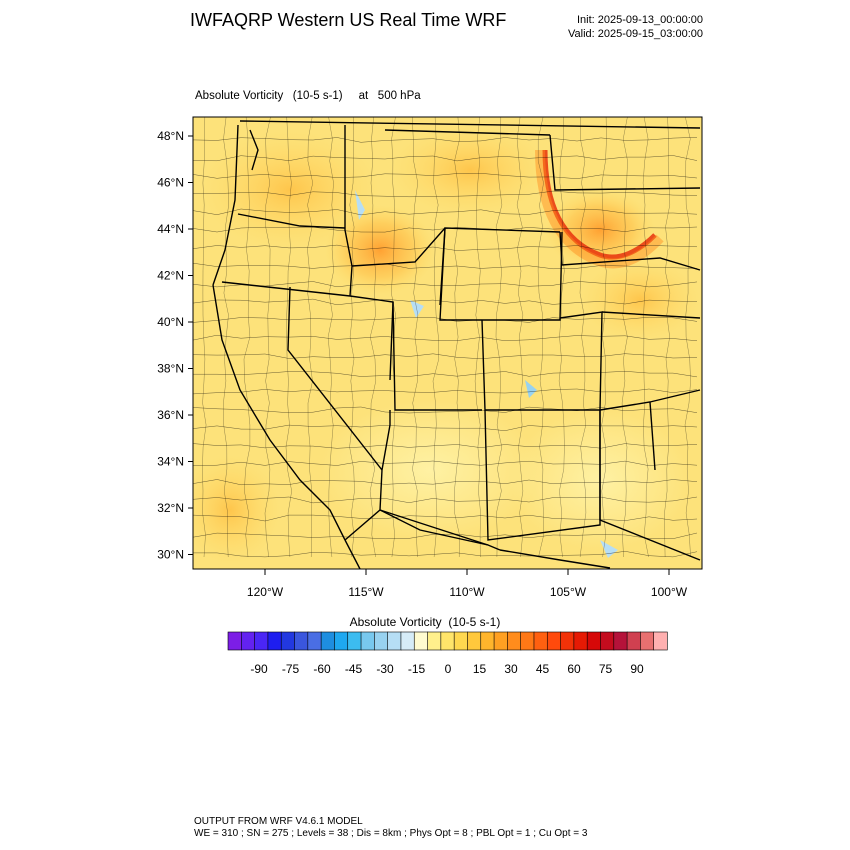  I want to click on lat-label: 34°N, so click(170, 462).